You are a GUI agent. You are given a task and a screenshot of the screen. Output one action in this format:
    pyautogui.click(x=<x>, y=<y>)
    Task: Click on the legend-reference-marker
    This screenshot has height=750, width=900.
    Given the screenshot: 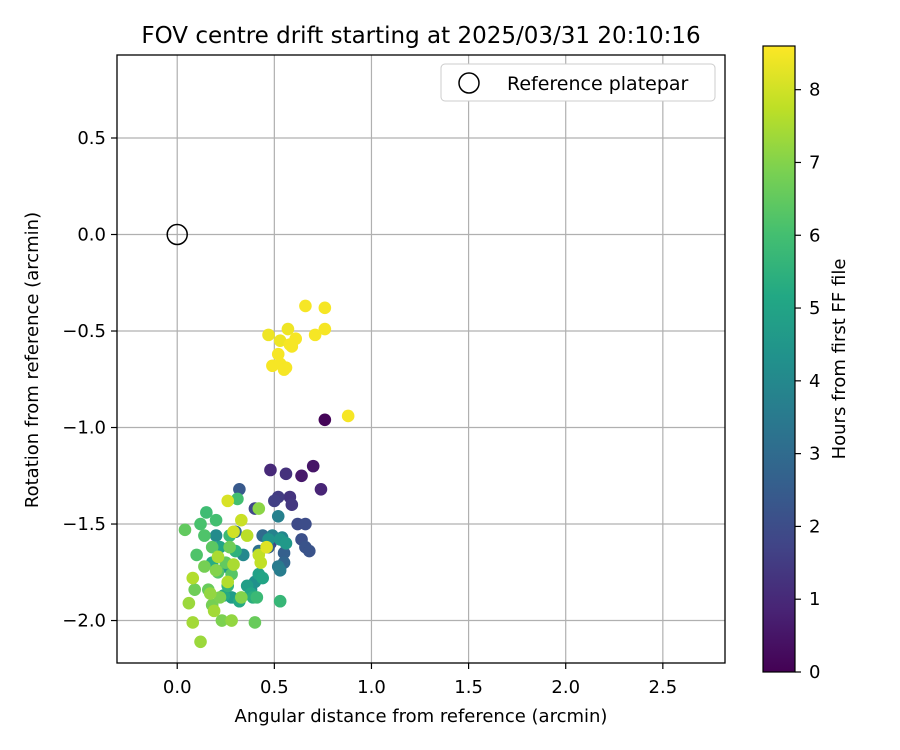 What is the action you would take?
    pyautogui.click(x=469, y=83)
    